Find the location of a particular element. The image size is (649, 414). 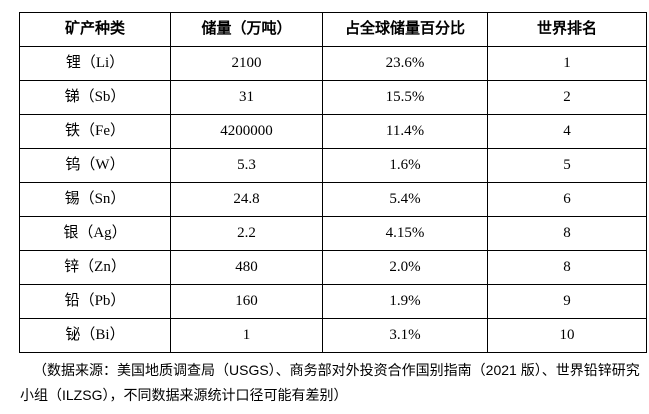

cell-global-share: 11.4% is located at coordinates (405, 131).